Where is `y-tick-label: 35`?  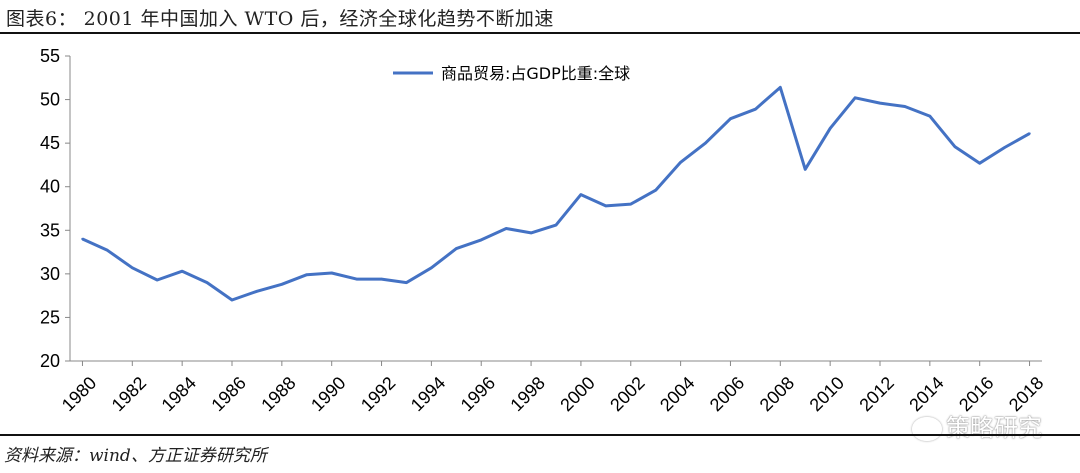 y-tick-label: 35 is located at coordinates (50, 230).